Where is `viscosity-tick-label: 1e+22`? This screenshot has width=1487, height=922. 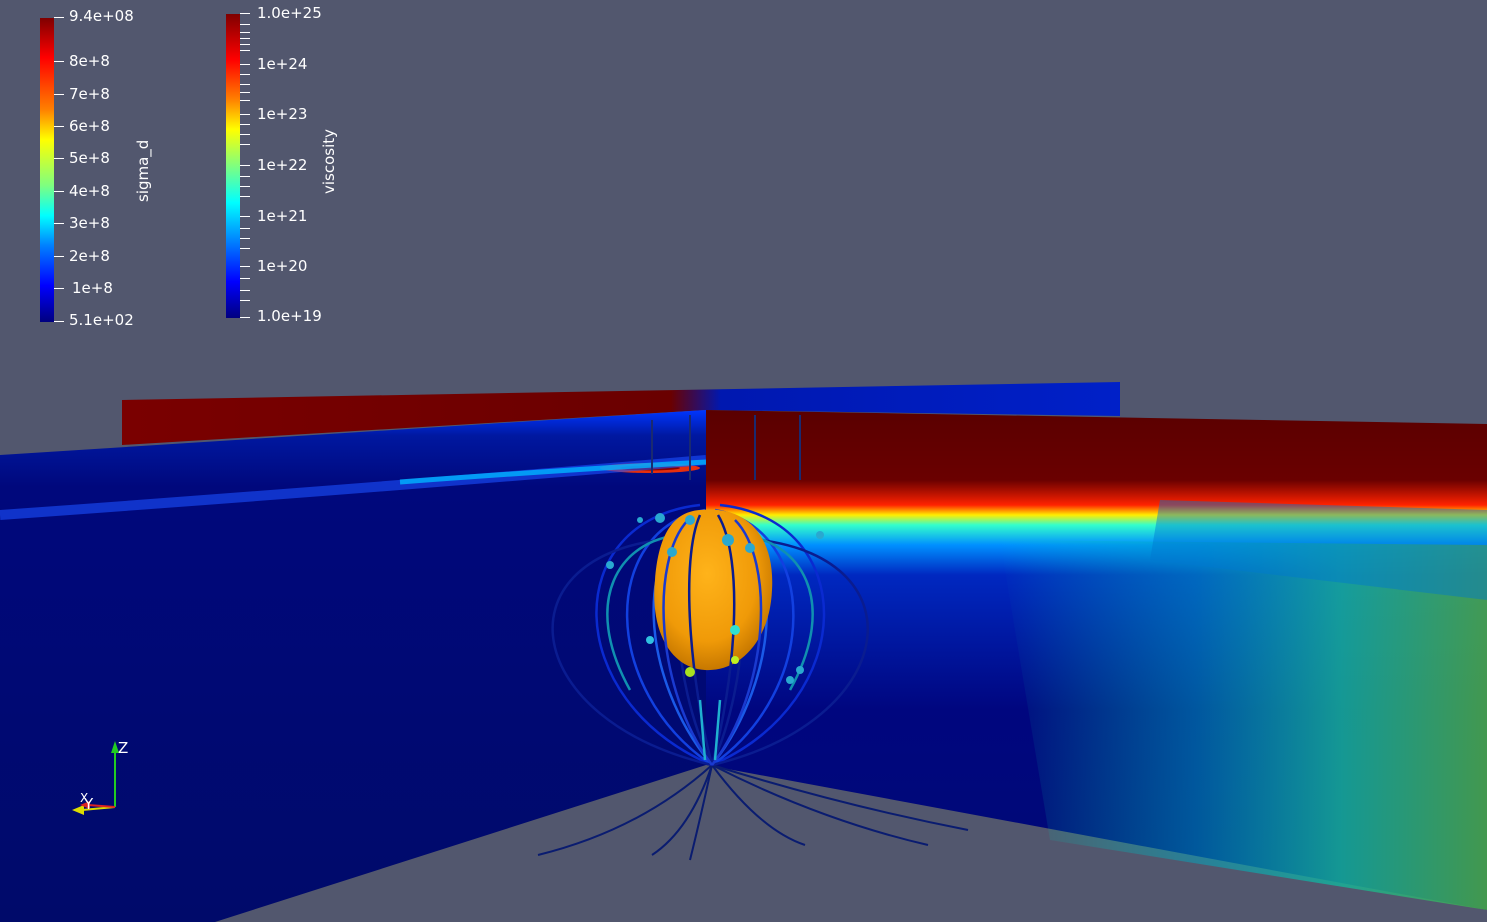
viscosity-tick-label: 1e+22 is located at coordinates (282, 165).